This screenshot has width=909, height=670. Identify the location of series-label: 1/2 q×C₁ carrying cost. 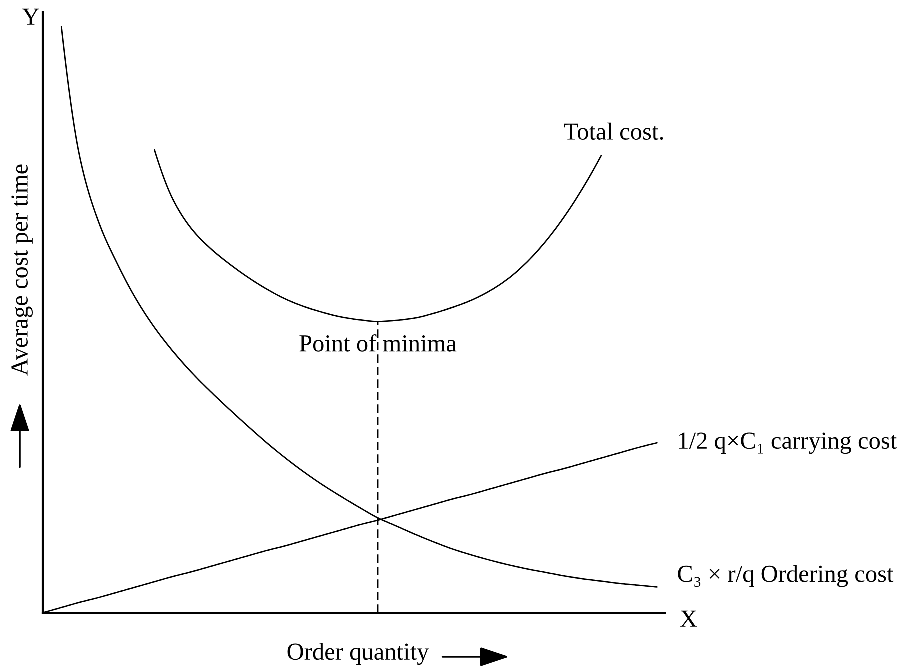
(788, 443).